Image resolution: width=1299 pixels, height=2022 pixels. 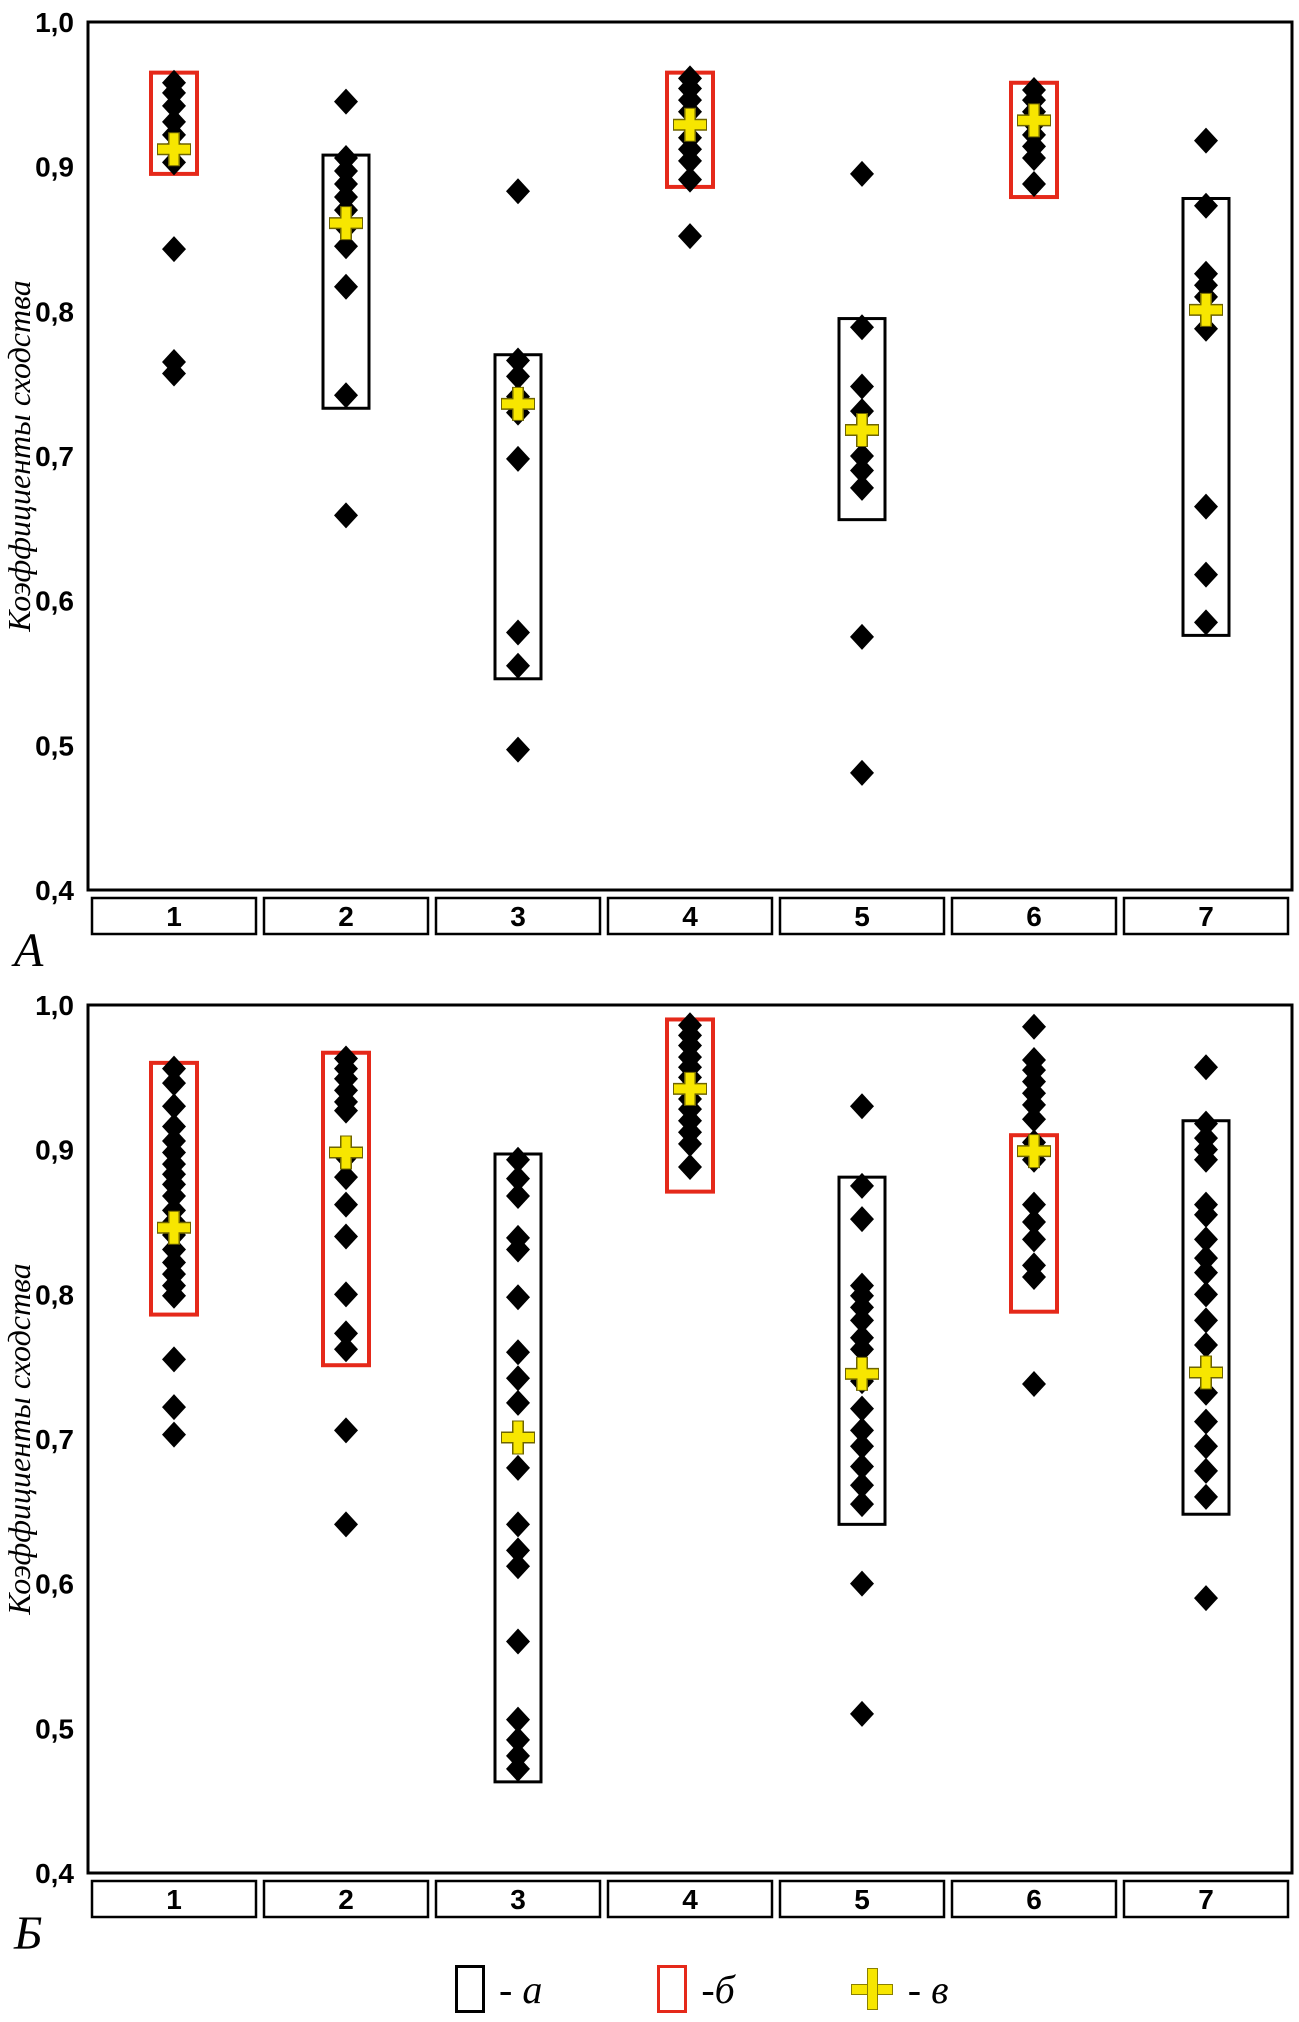 I want to click on y-axis-title: Коэффициенты сходства, so click(x=19, y=456).